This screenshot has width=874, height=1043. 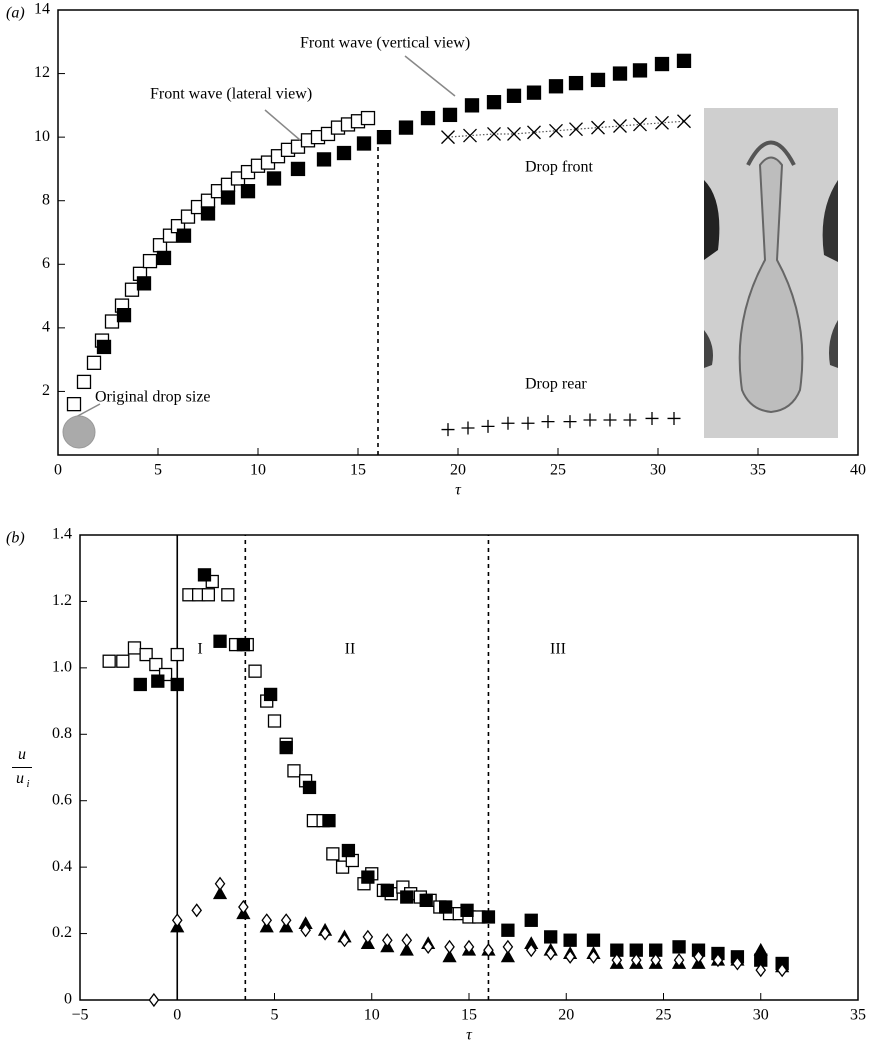 What do you see at coordinates (79, 432) in the screenshot?
I see `original-drop` at bounding box center [79, 432].